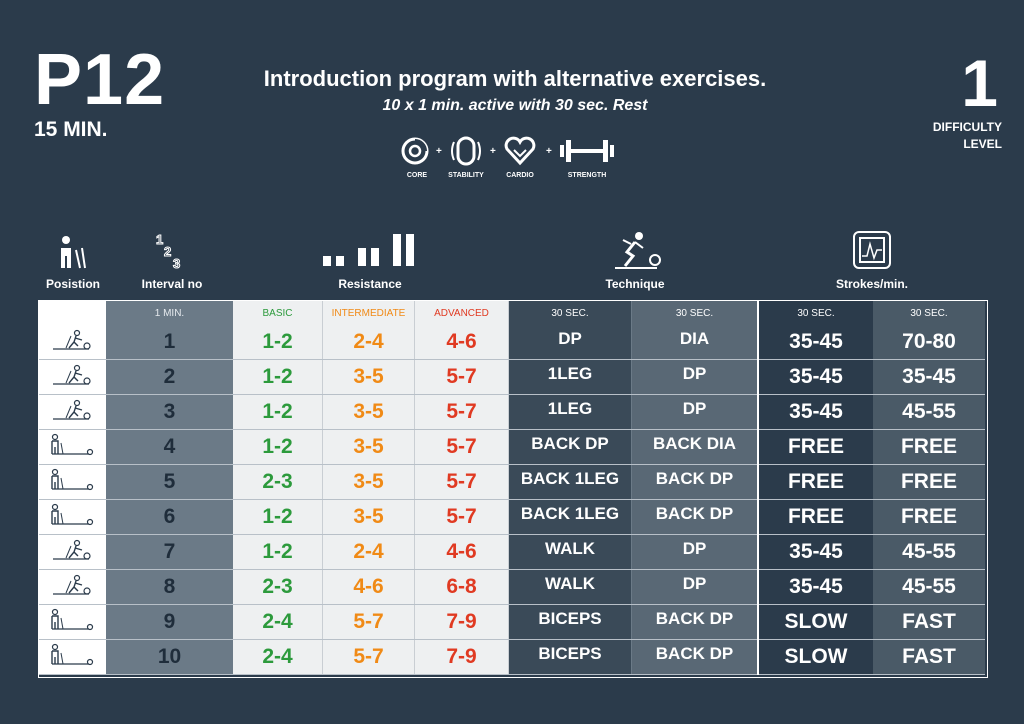 The image size is (1024, 724). I want to click on program-duration: 15 MIN., so click(71, 129).